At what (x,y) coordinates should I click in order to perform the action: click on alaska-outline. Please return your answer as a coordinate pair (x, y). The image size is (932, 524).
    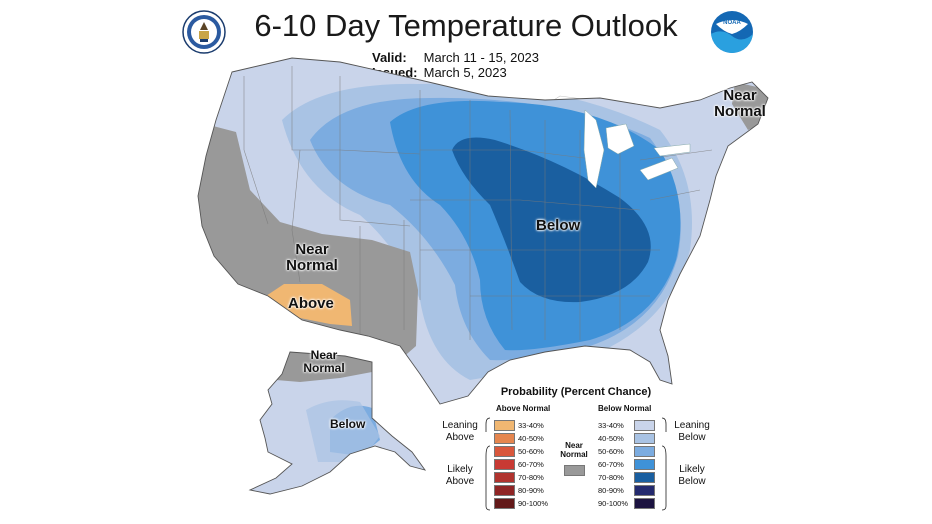
    Looking at the image, I should click on (337, 423).